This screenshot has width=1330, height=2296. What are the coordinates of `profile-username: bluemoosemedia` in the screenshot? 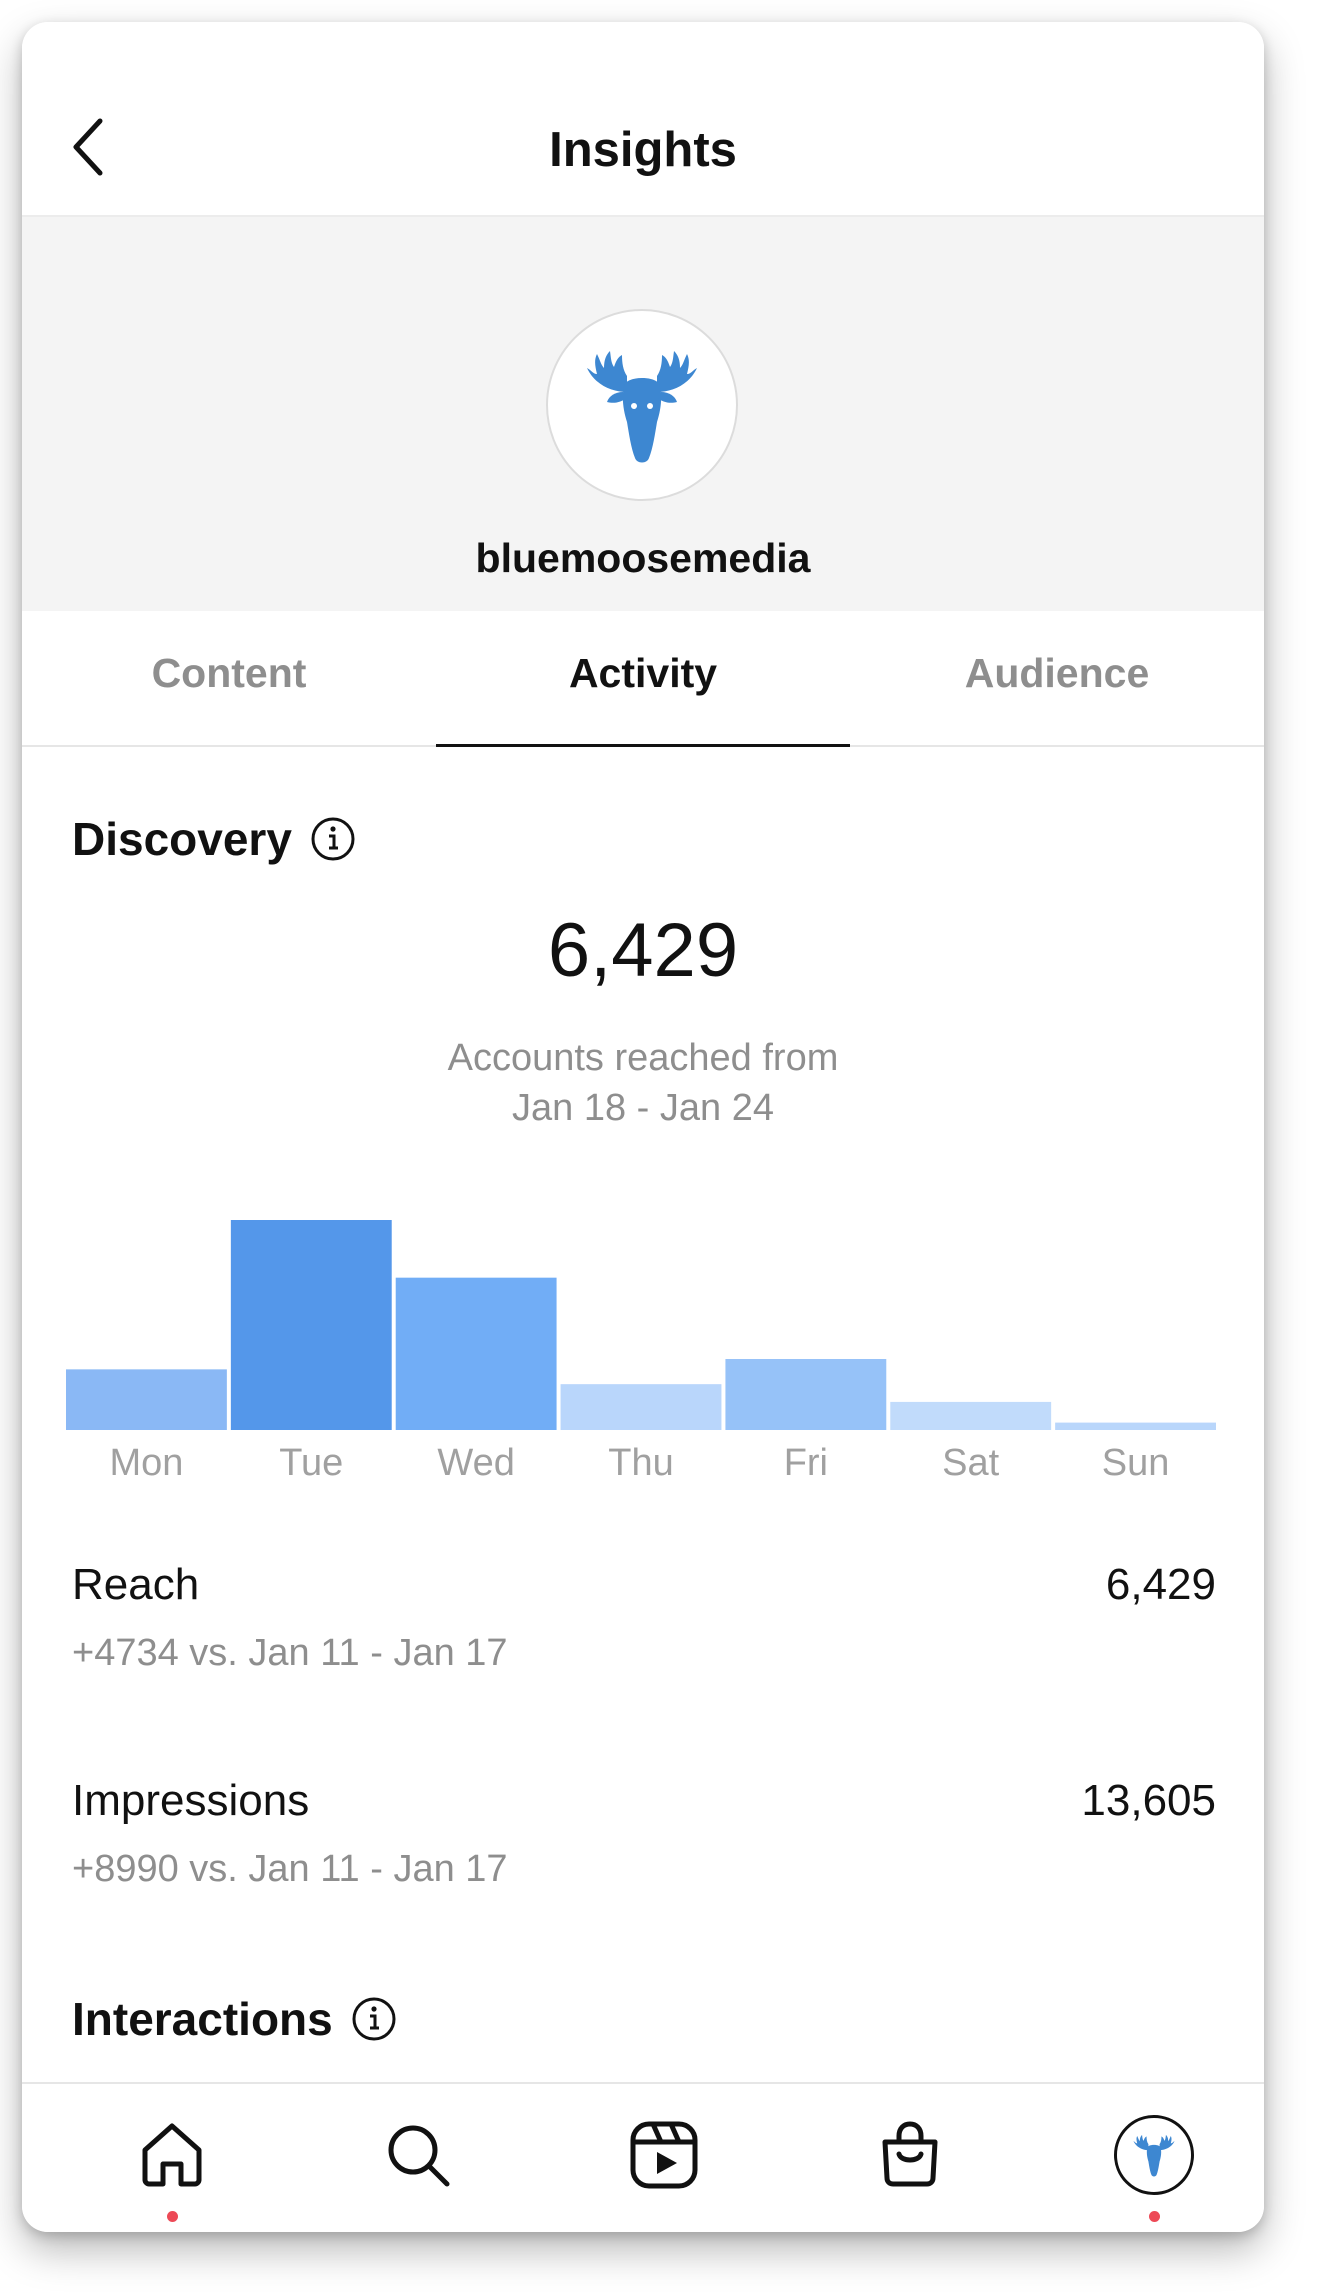 It's located at (643, 558).